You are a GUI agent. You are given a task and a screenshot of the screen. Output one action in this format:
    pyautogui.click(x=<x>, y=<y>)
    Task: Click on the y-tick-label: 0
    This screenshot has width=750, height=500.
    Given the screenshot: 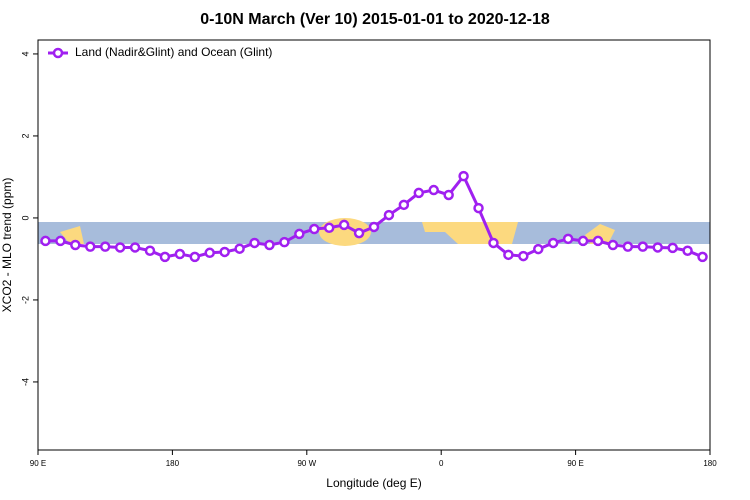 What is the action you would take?
    pyautogui.click(x=25, y=217)
    